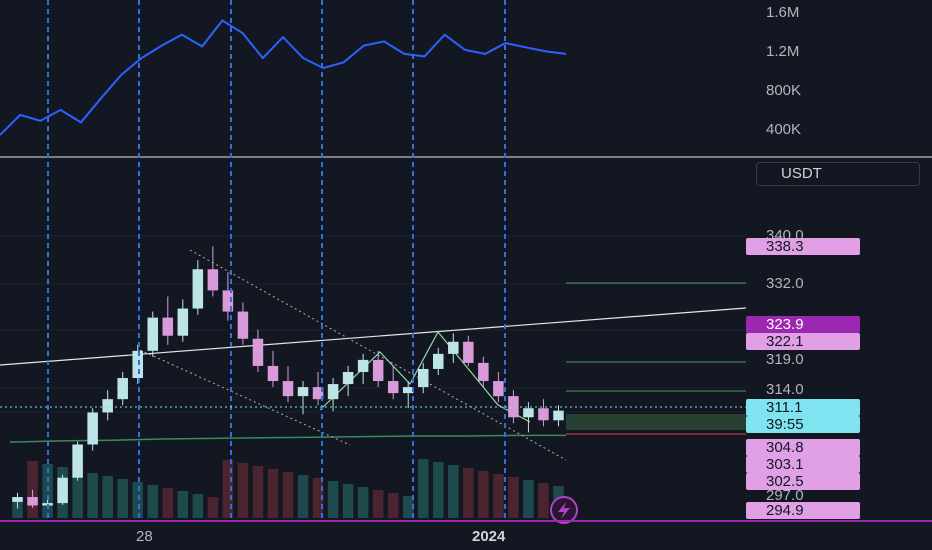 Image resolution: width=932 pixels, height=550 pixels. I want to click on price-label: 323.9, so click(803, 324).